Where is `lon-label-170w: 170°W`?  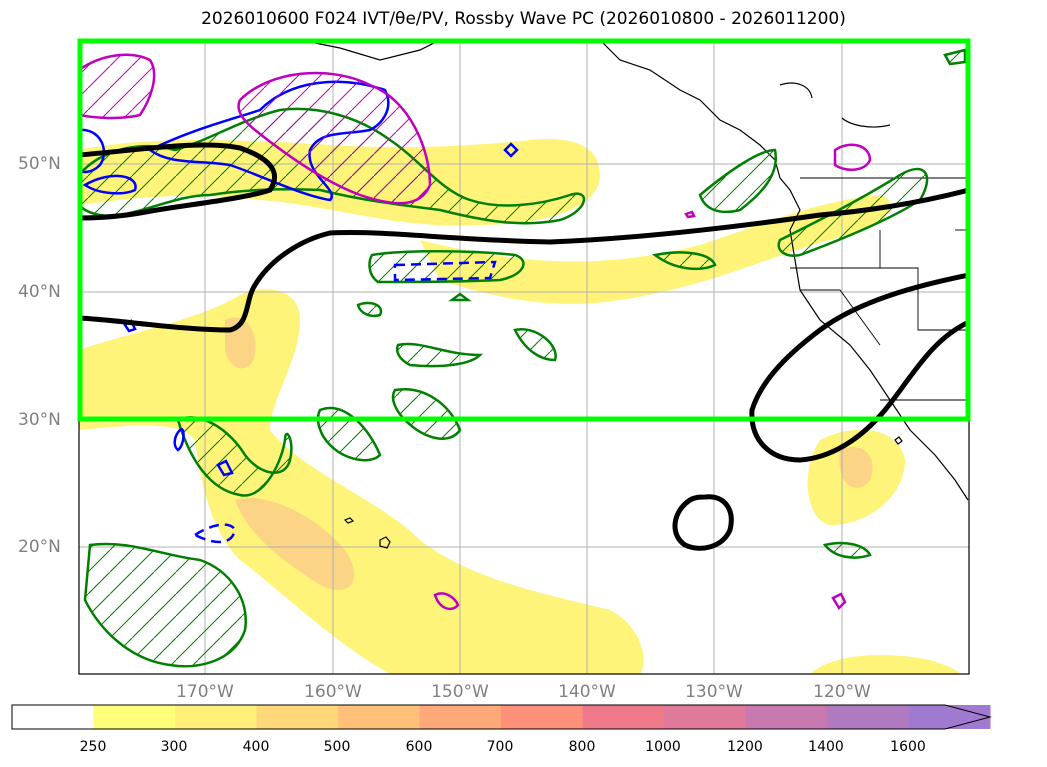
lon-label-170w: 170°W is located at coordinates (205, 692).